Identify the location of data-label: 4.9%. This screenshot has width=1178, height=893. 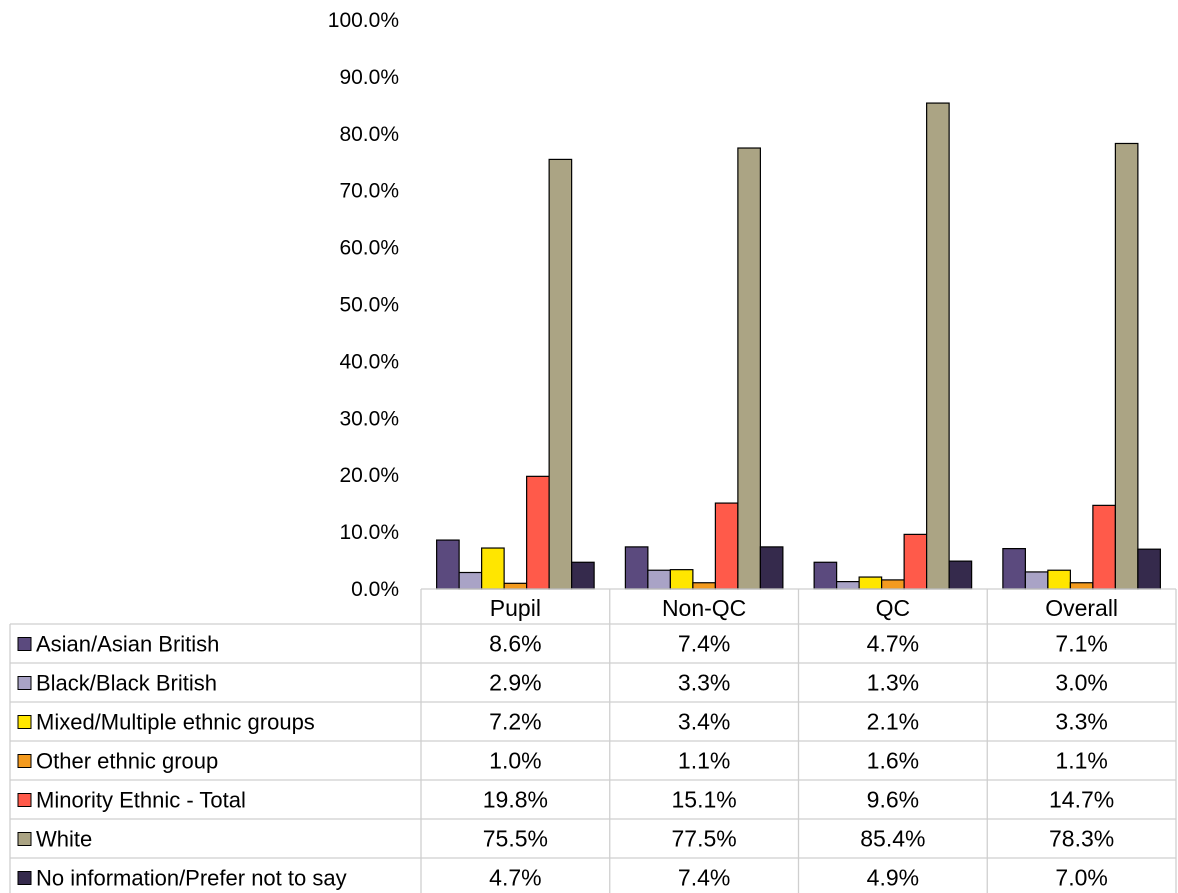
(893, 878).